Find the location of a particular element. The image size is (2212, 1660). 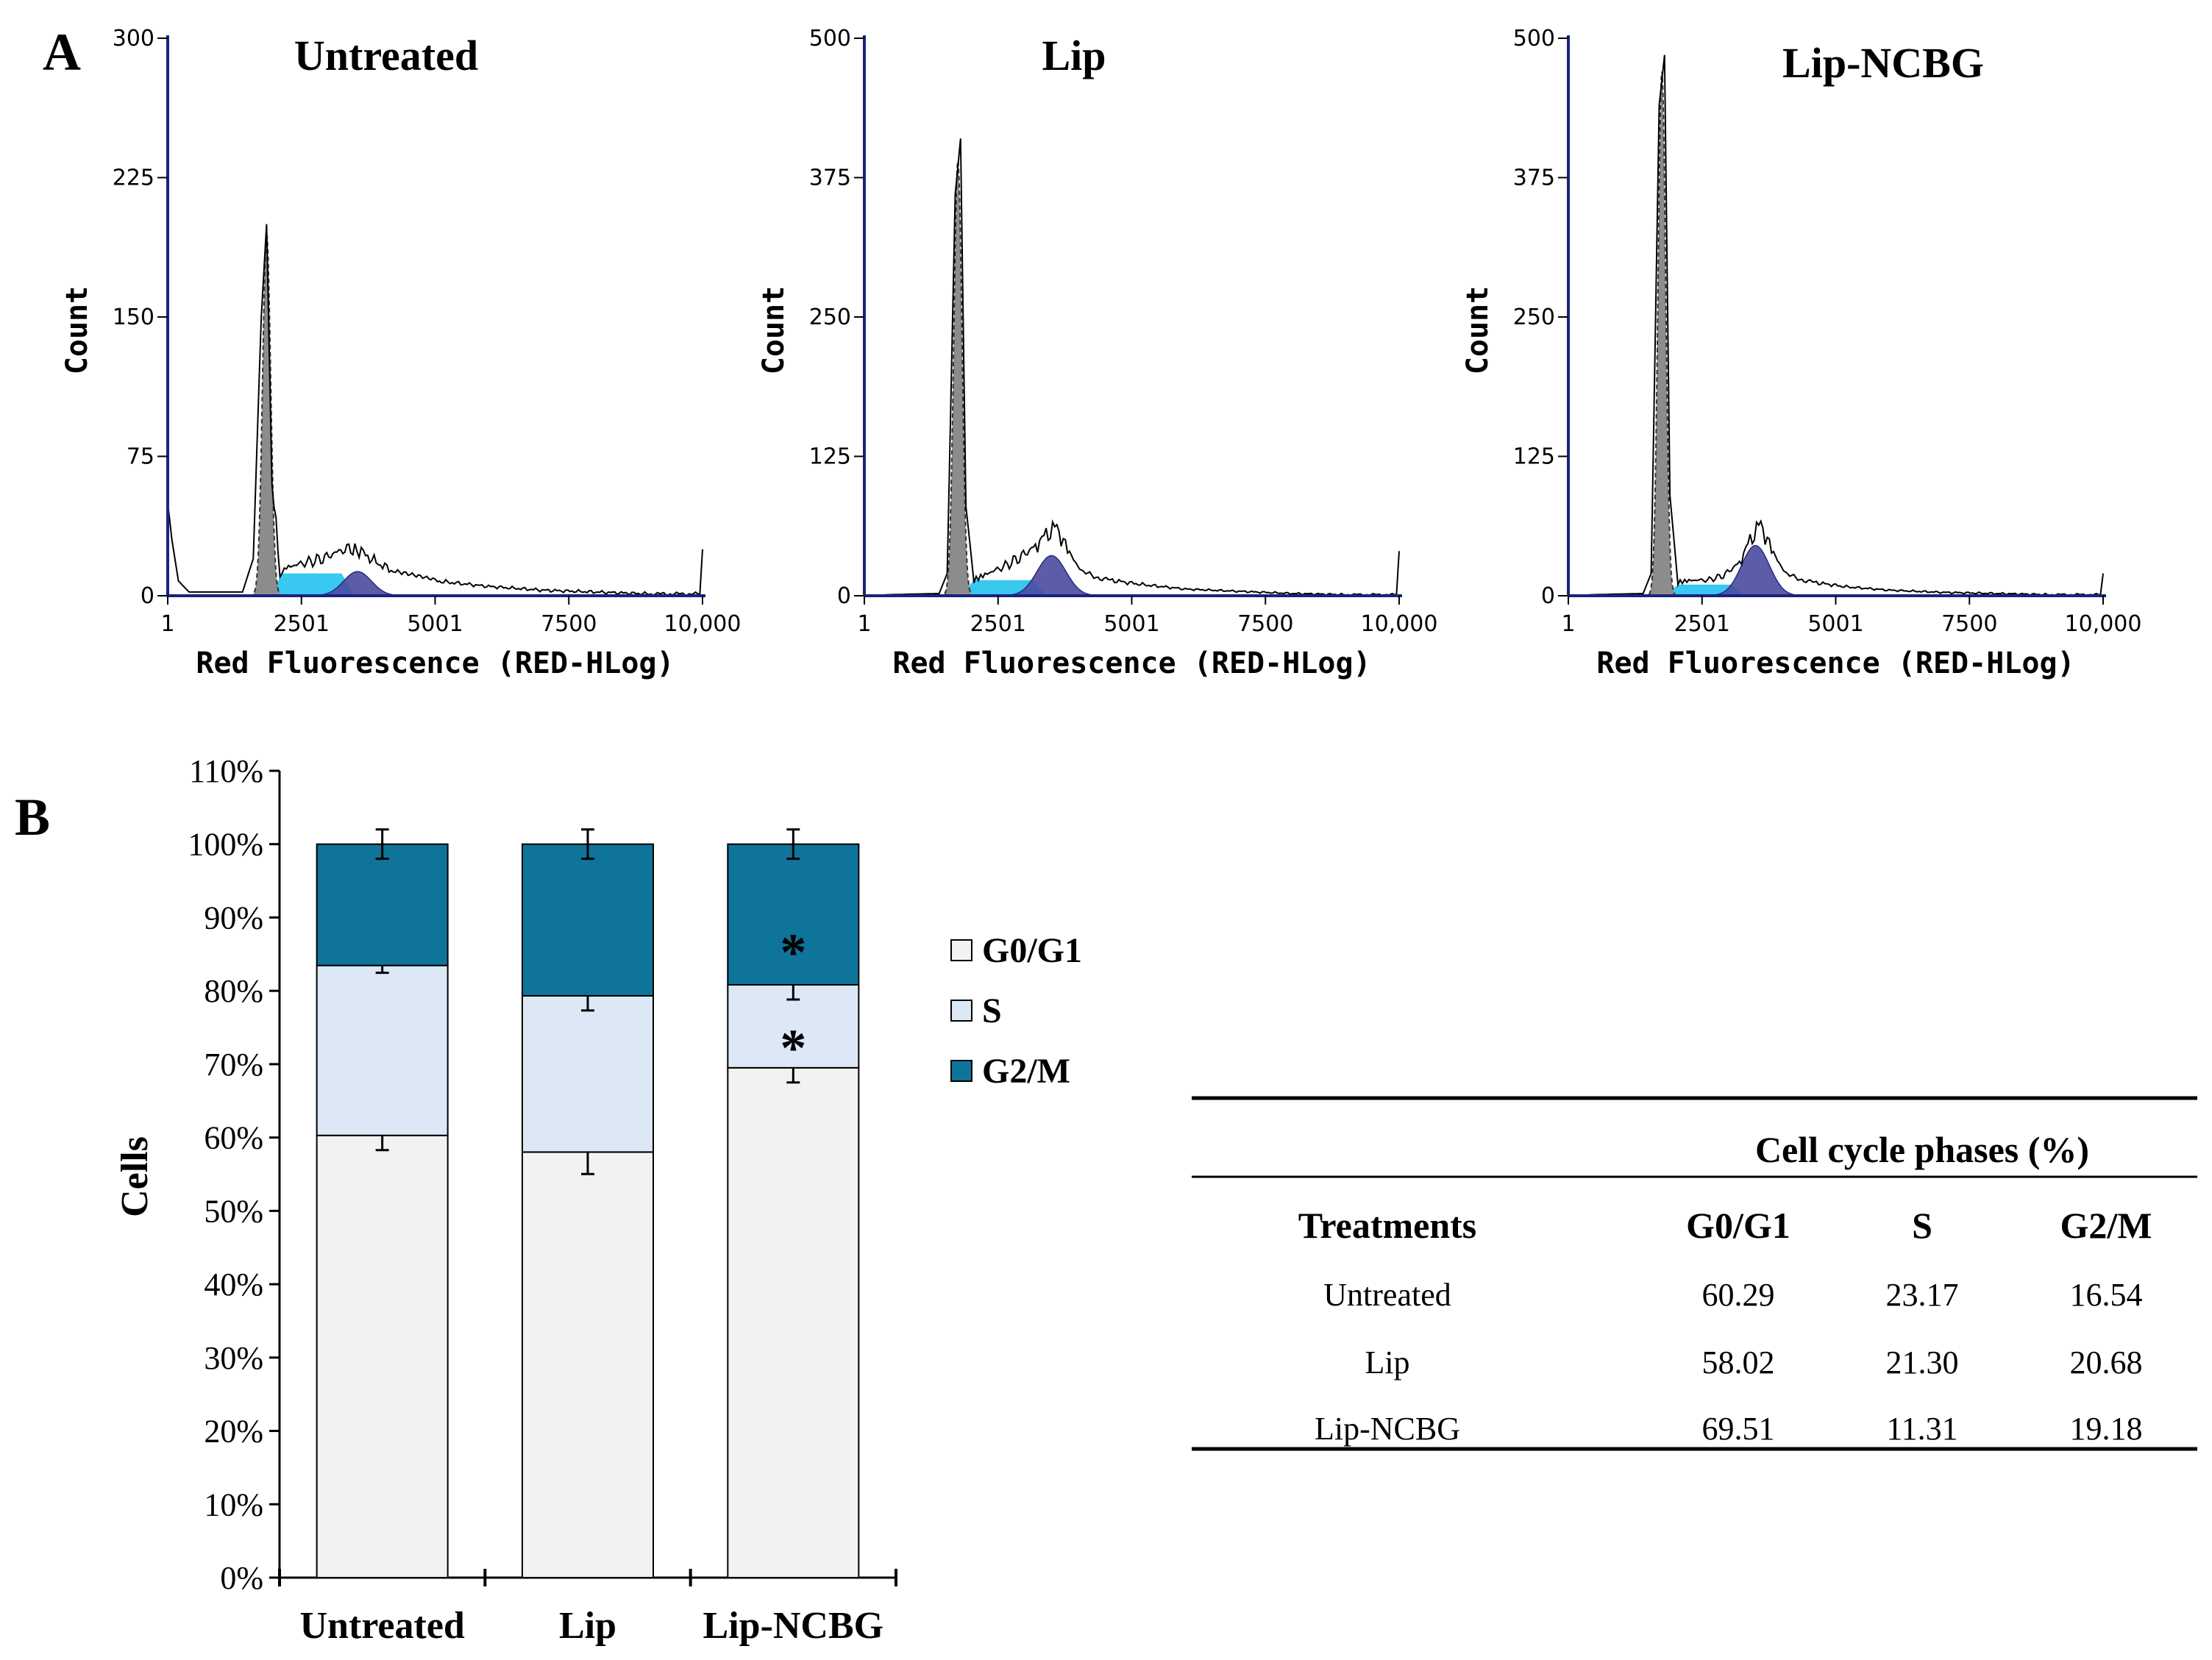

y-axis-label: Cells is located at coordinates (135, 1176).